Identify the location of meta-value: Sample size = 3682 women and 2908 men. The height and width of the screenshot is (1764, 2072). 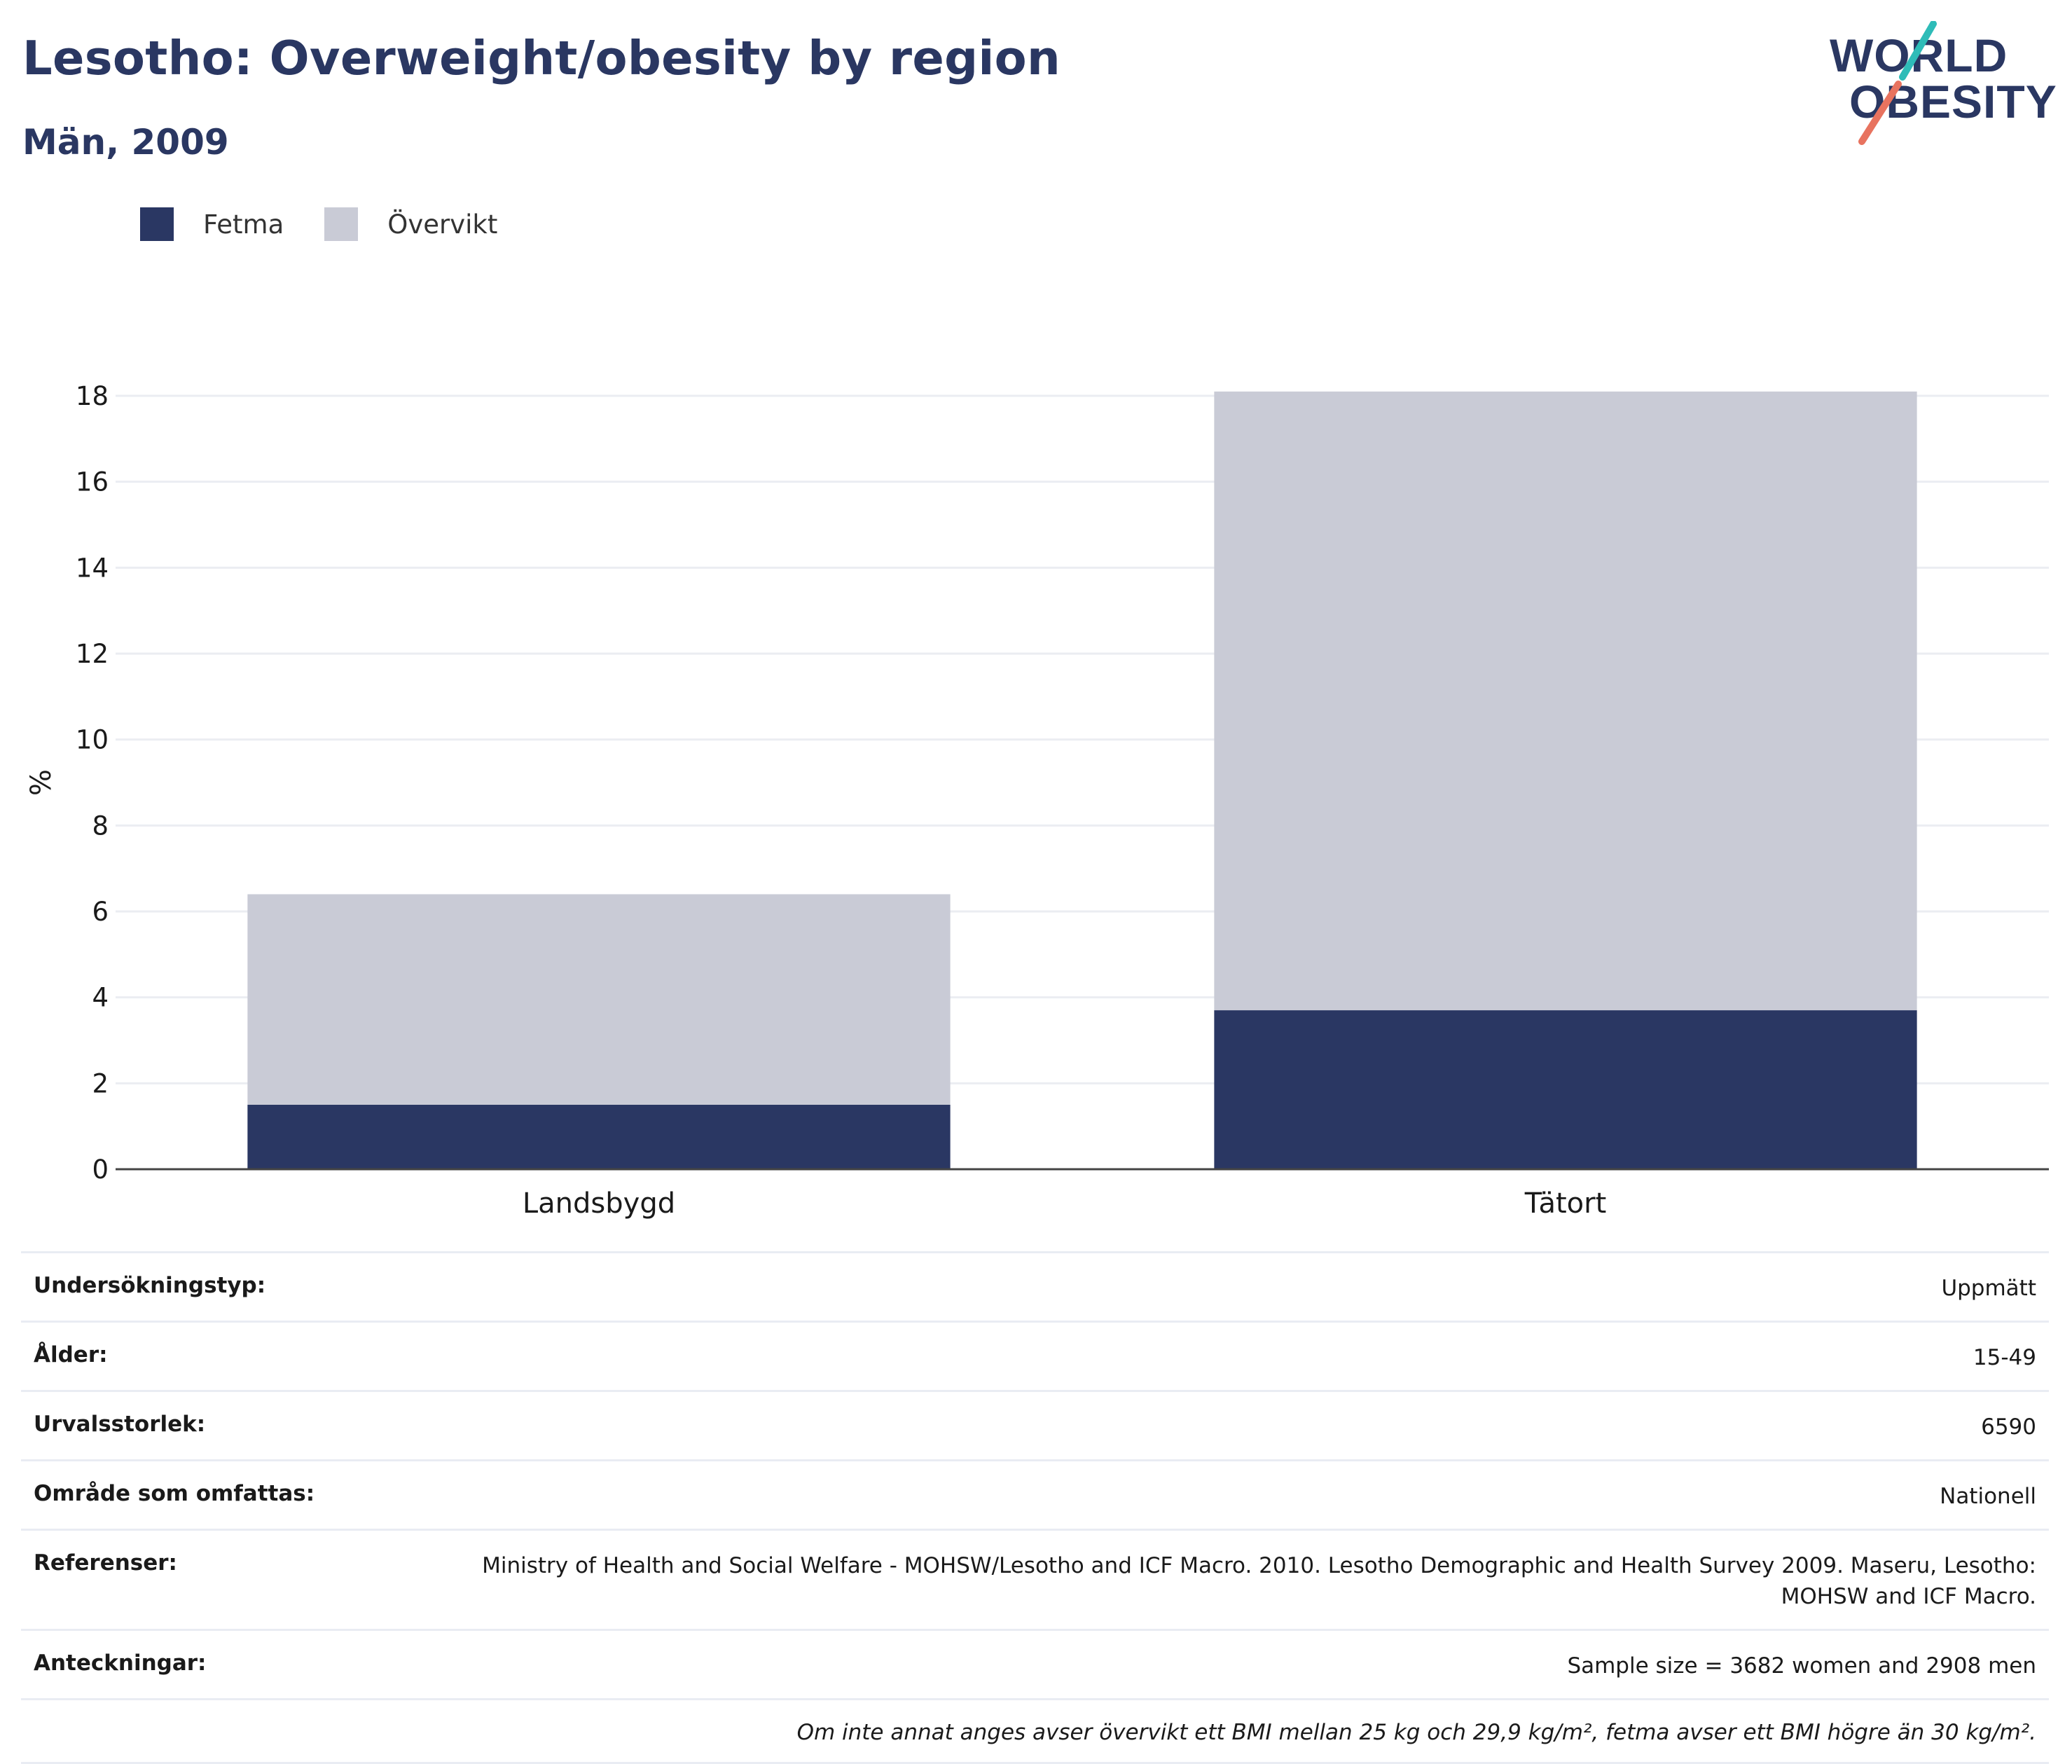
(1802, 1666).